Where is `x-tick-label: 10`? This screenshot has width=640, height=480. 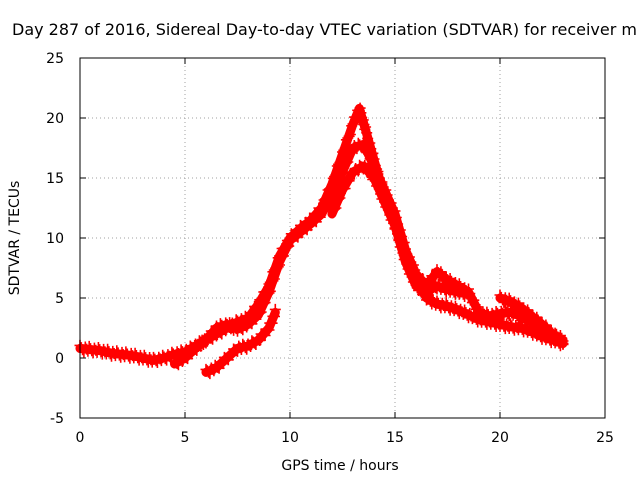
x-tick-label: 10 is located at coordinates (290, 438).